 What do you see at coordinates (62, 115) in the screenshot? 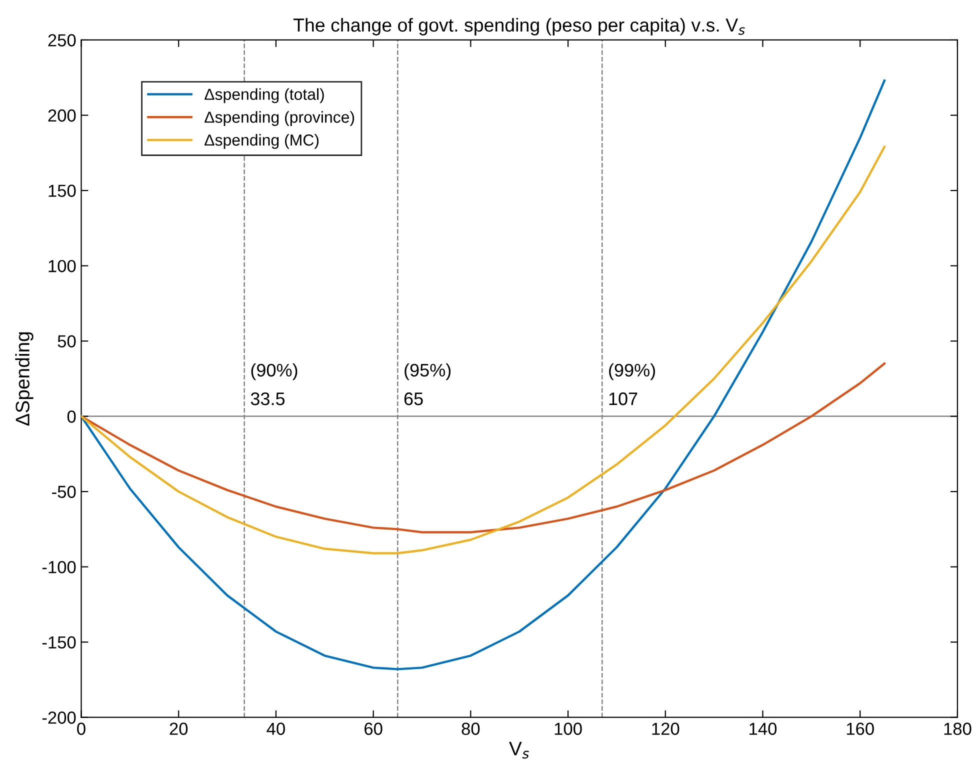
I see `y-tick-label: 200` at bounding box center [62, 115].